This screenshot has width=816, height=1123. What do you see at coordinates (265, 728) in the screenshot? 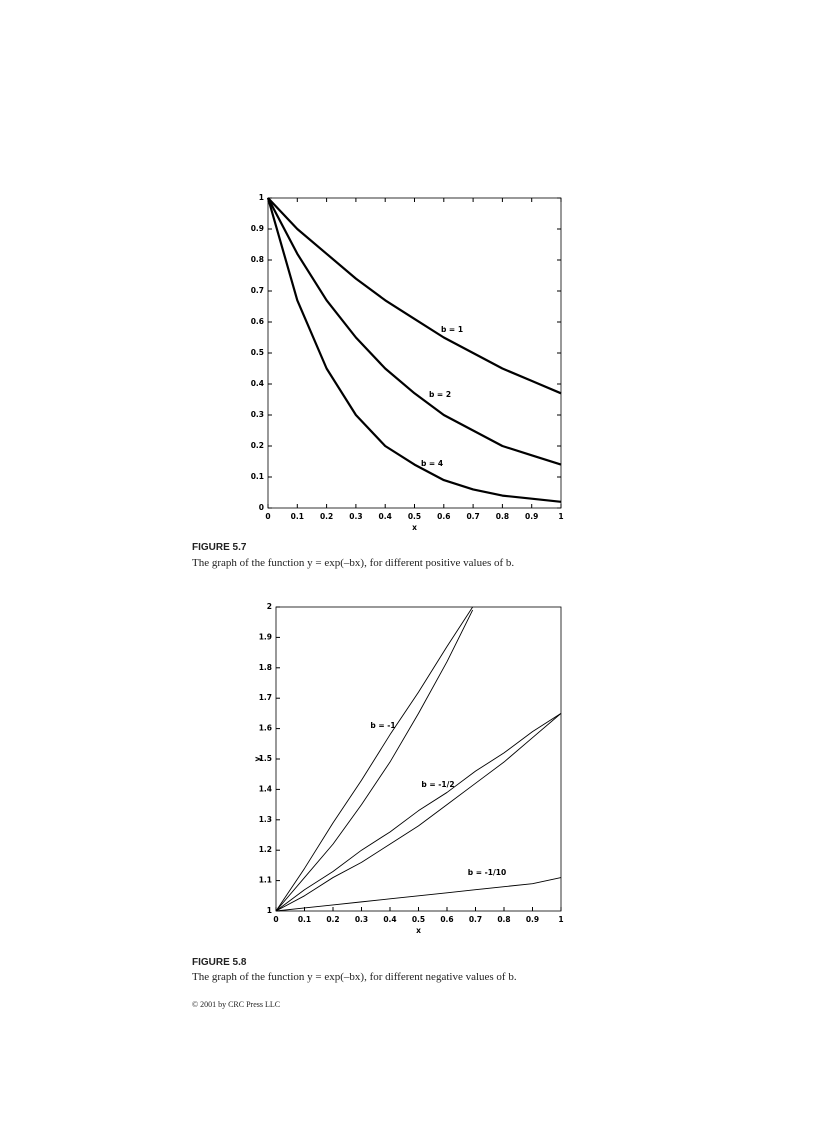
I see `y-tick-label: 1.6` at bounding box center [265, 728].